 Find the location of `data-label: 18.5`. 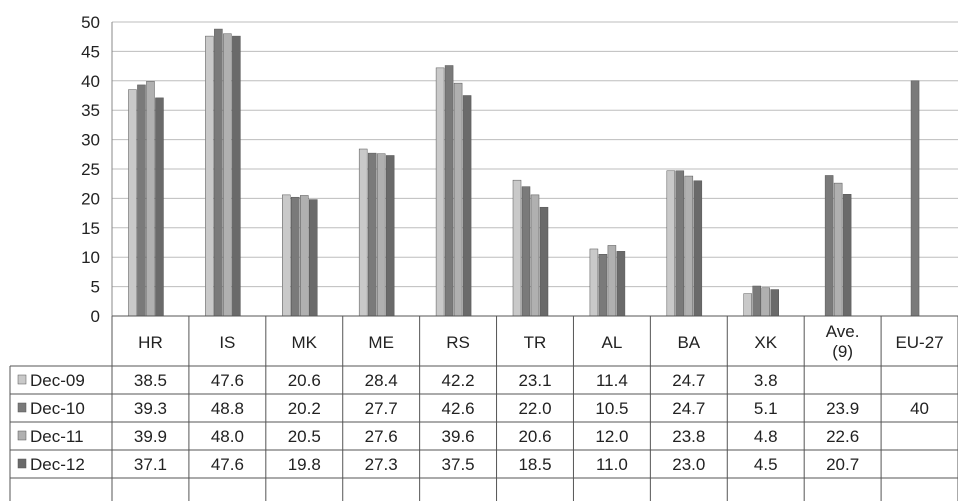

data-label: 18.5 is located at coordinates (534, 464).